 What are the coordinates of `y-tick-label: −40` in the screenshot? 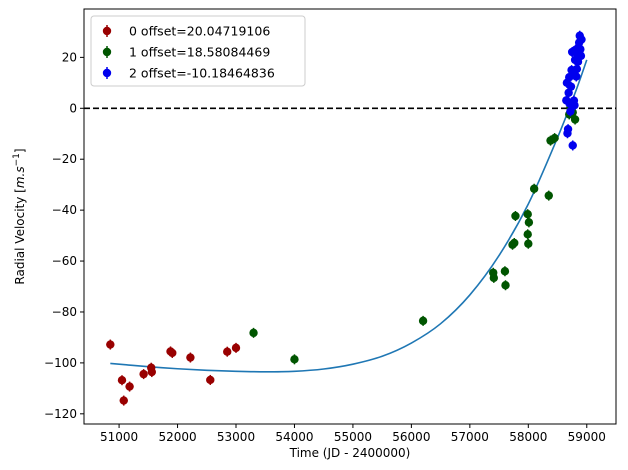 It's located at (64, 210).